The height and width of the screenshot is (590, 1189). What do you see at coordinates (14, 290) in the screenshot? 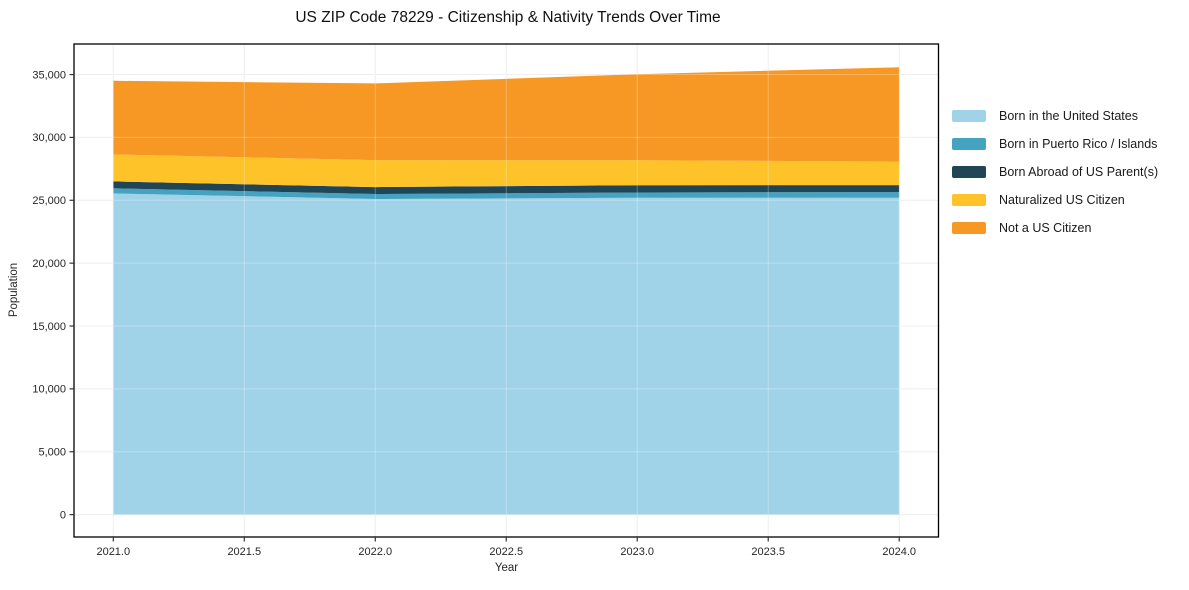
I see `y-axis-label: Population` at bounding box center [14, 290].